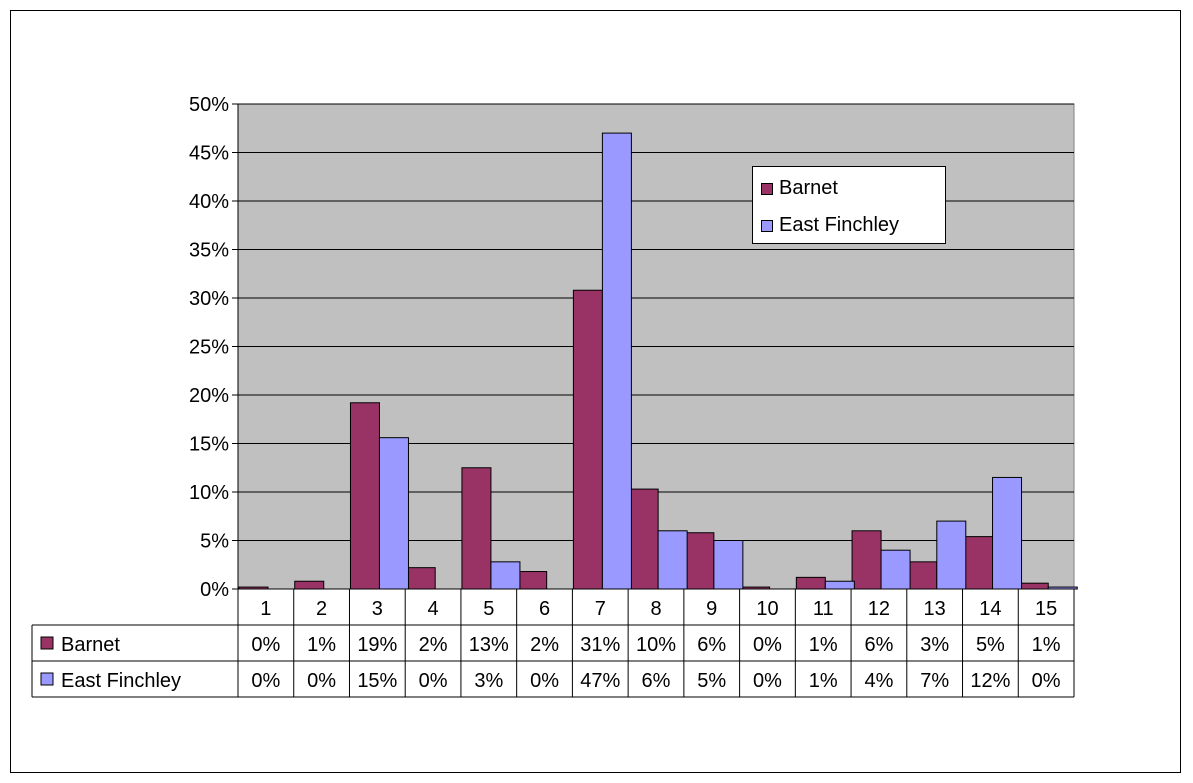 Image resolution: width=1193 pixels, height=783 pixels. I want to click on y-tick-label: 20%, so click(209, 396).